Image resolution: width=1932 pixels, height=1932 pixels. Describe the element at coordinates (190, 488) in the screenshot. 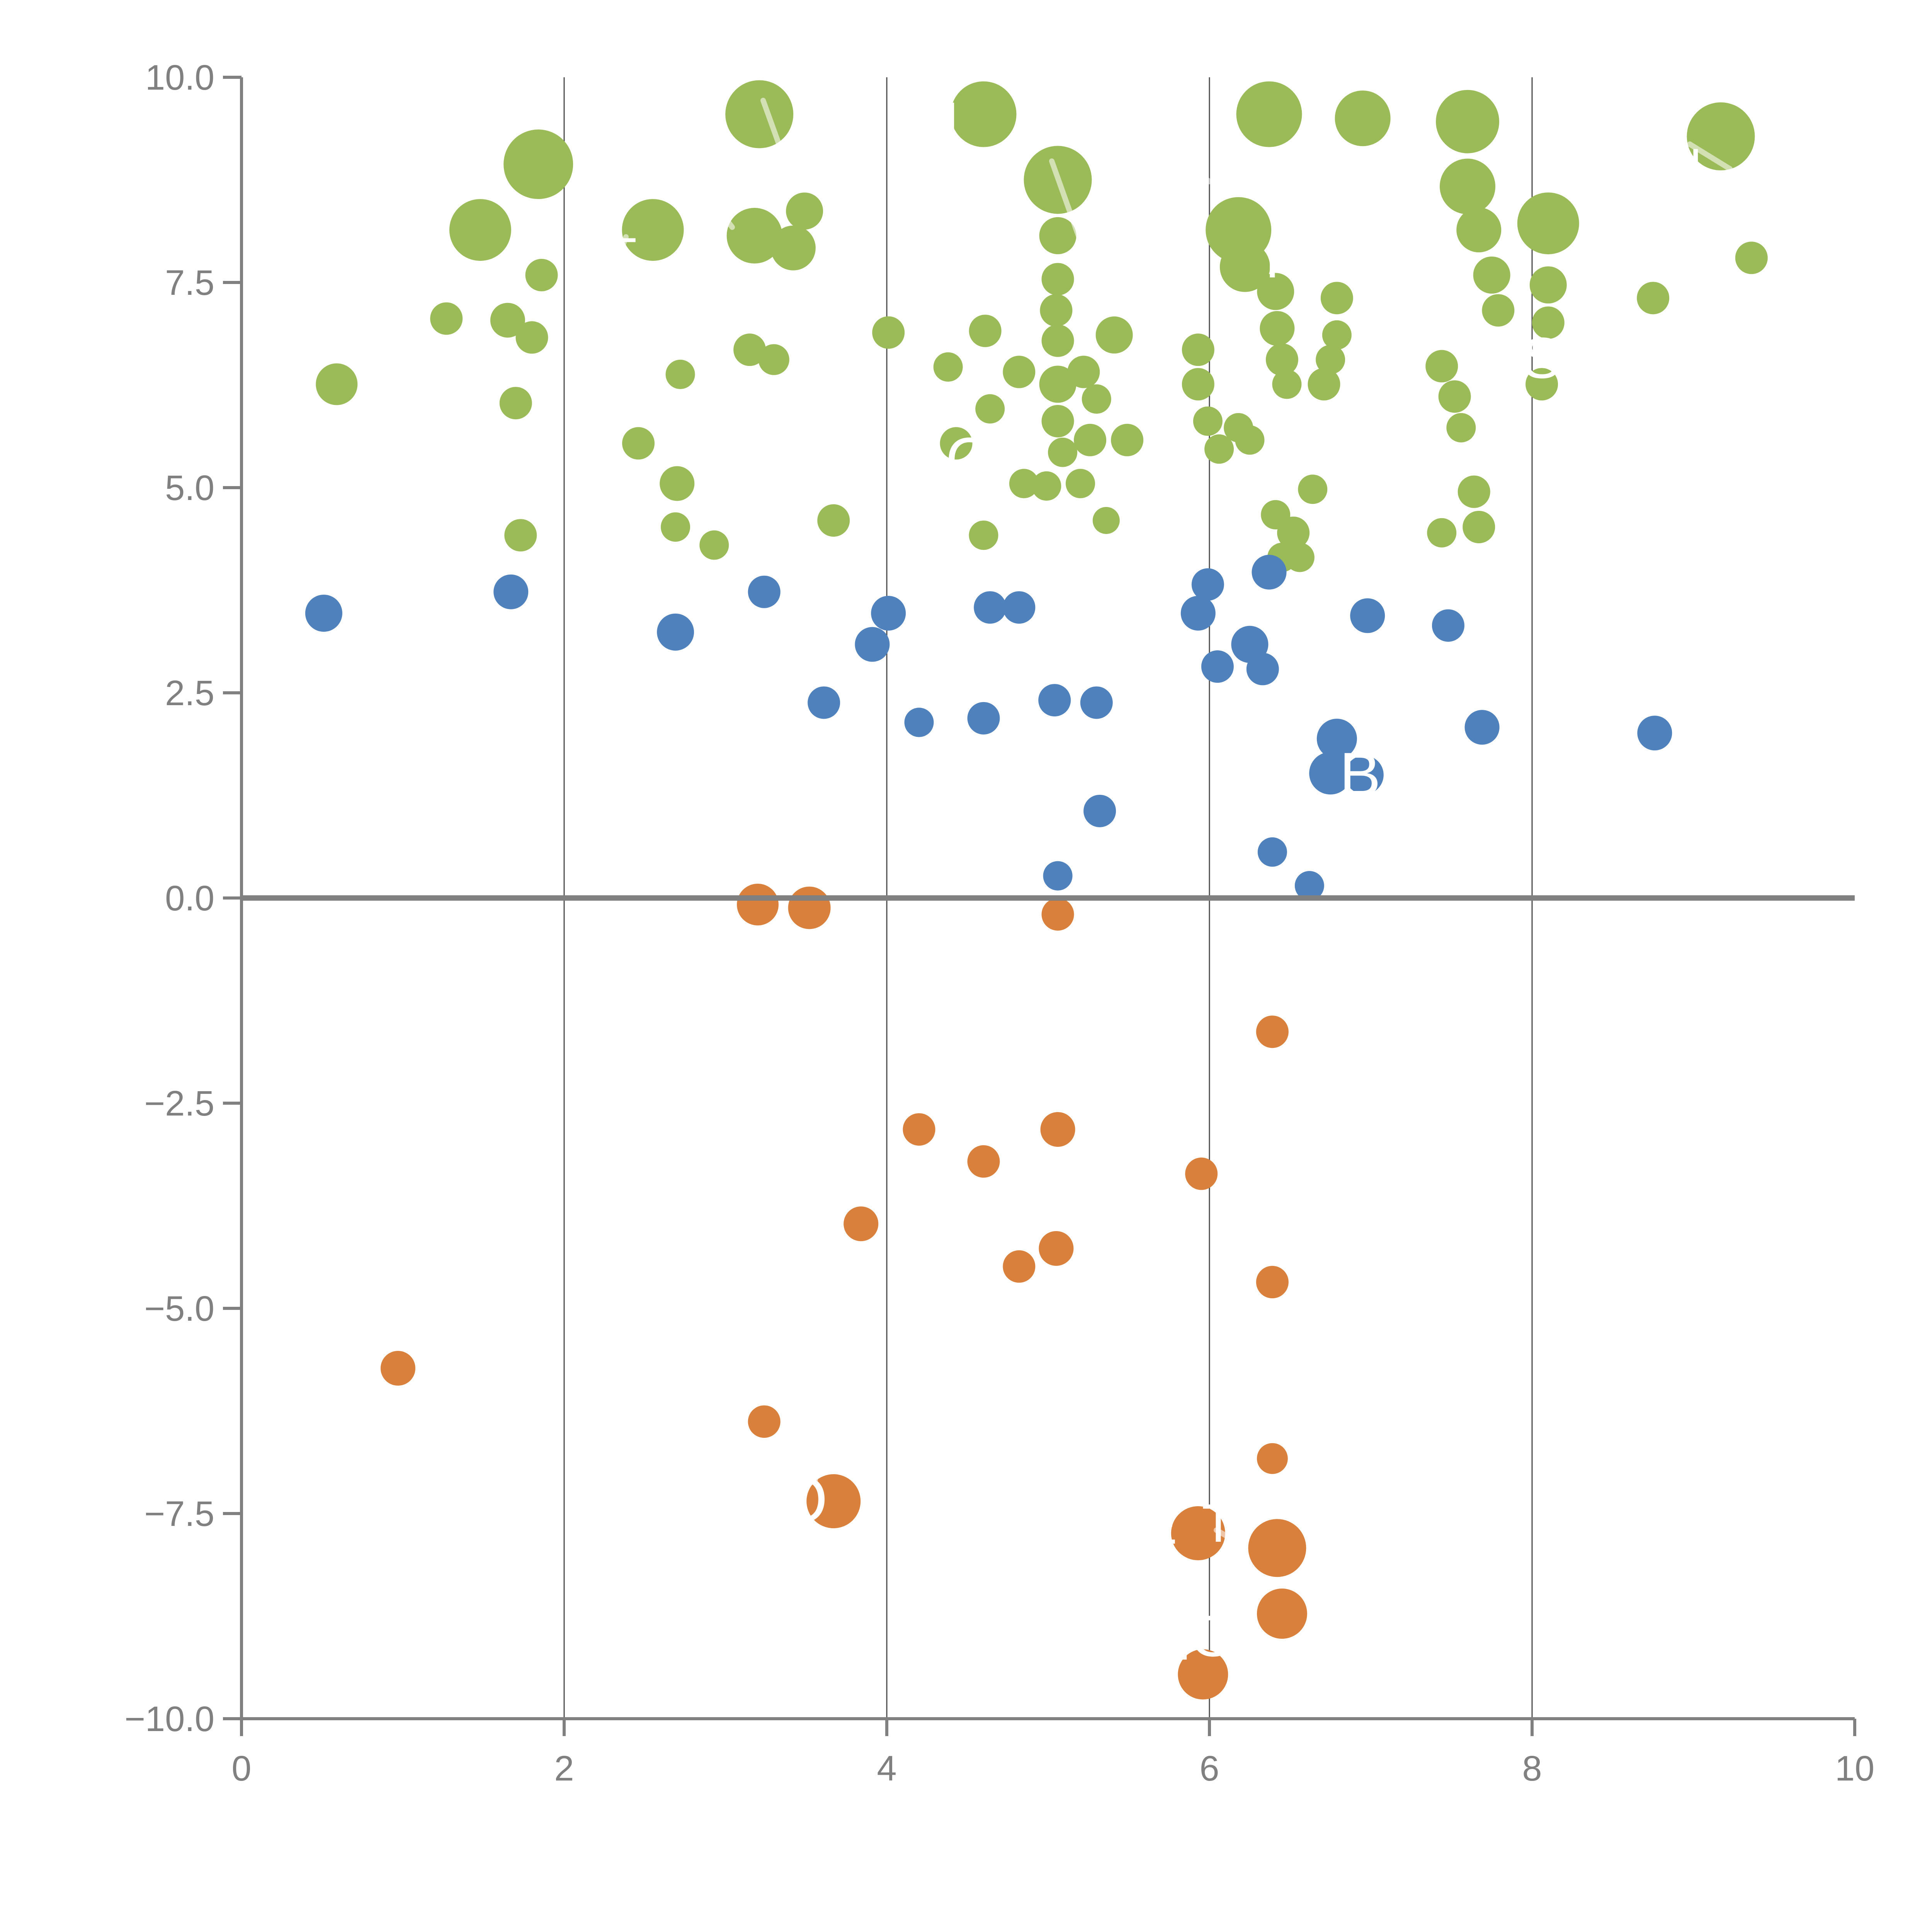

I see `y-tick-label: 5.0` at that location.